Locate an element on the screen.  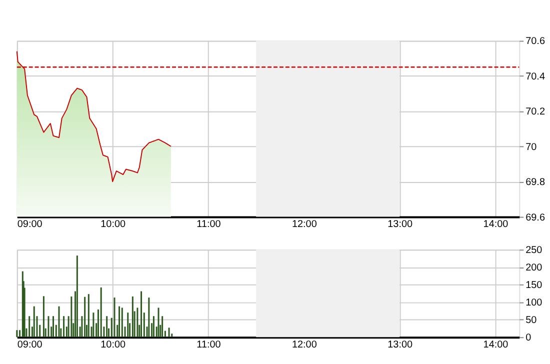
y-tick-label: 70 is located at coordinates (532, 147).